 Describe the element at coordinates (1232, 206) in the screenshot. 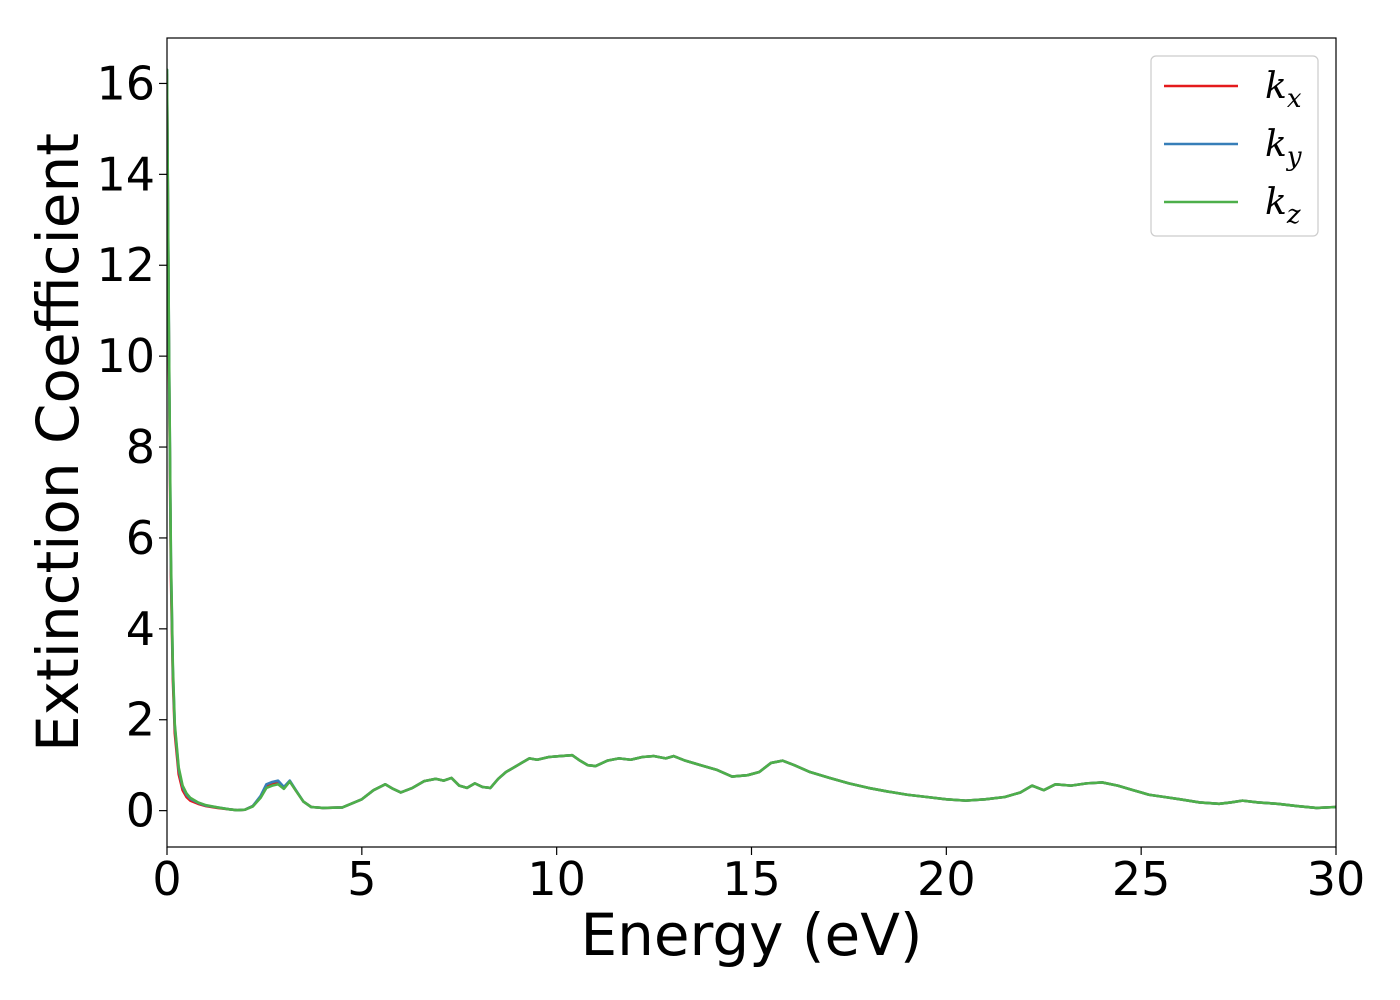

I see `legend-entry: kz` at that location.